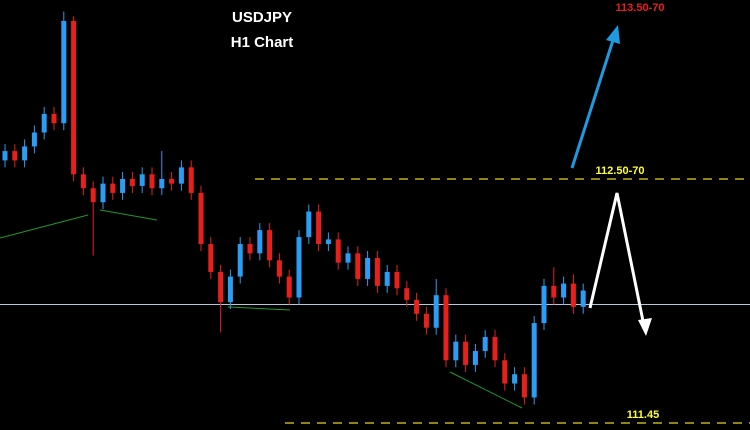 The image size is (750, 430). I want to click on up-arrow, so click(593, 101).